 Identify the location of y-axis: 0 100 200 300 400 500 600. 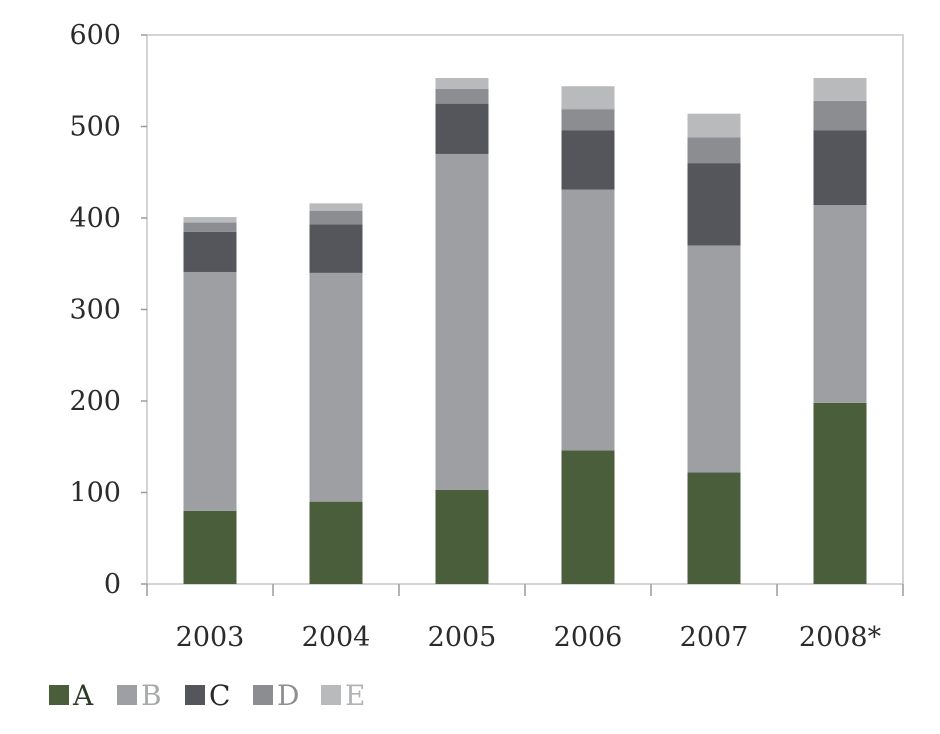
(108, 310).